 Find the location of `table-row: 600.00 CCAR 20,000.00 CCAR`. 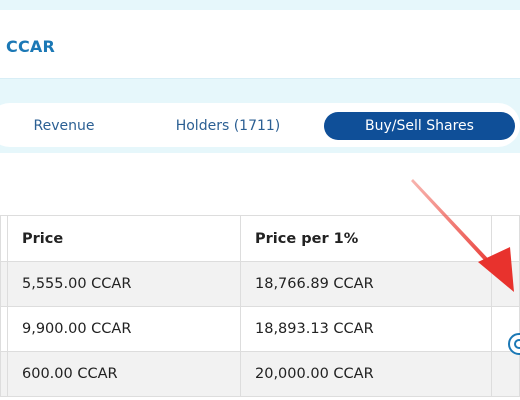

table-row: 600.00 CCAR 20,000.00 CCAR is located at coordinates (260, 374).